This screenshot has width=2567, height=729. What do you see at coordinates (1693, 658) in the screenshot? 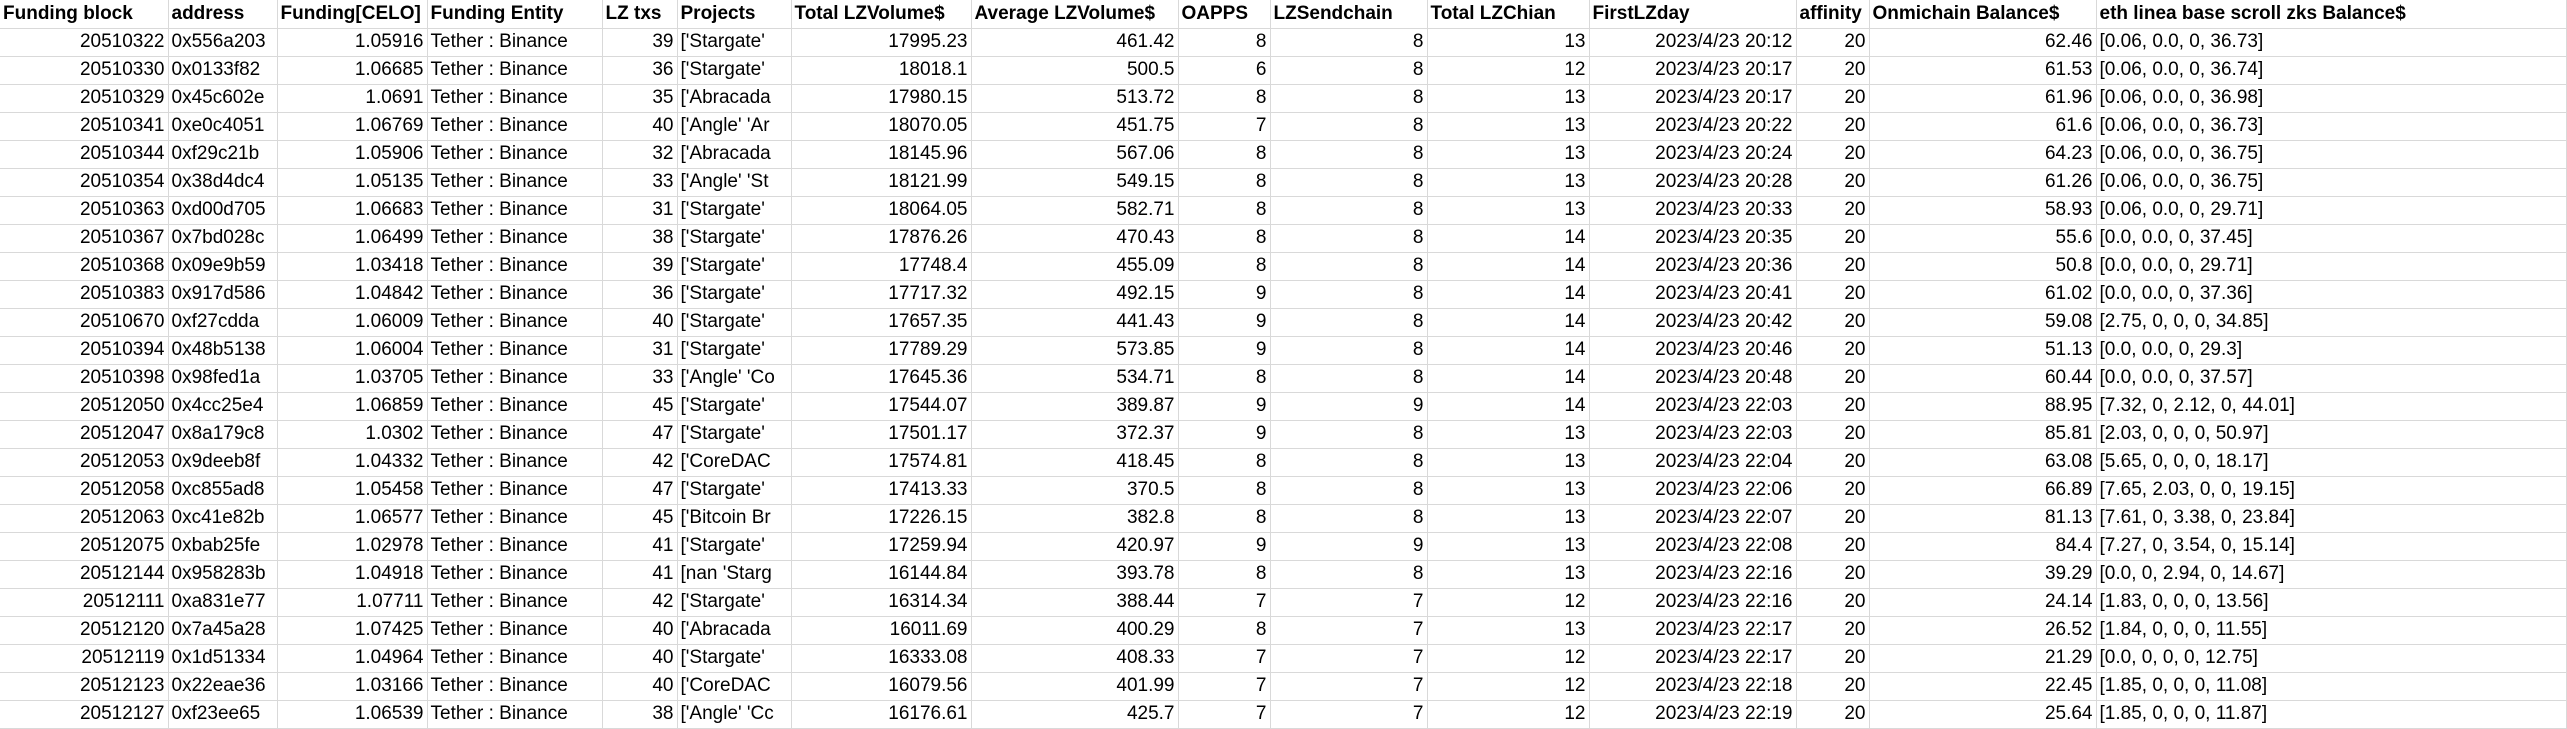
I see `table-cell: 2023/4/23 22:17` at bounding box center [1693, 658].